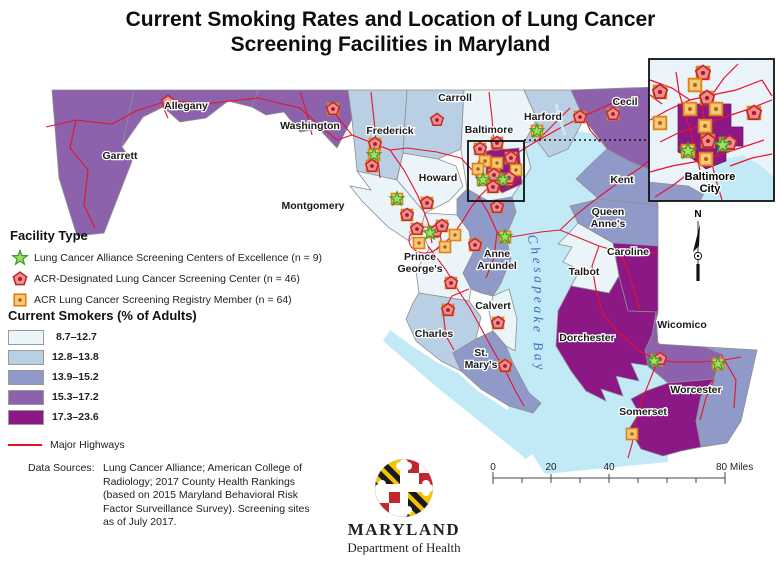 The image size is (781, 566). I want to click on scale-0: 0, so click(493, 467).